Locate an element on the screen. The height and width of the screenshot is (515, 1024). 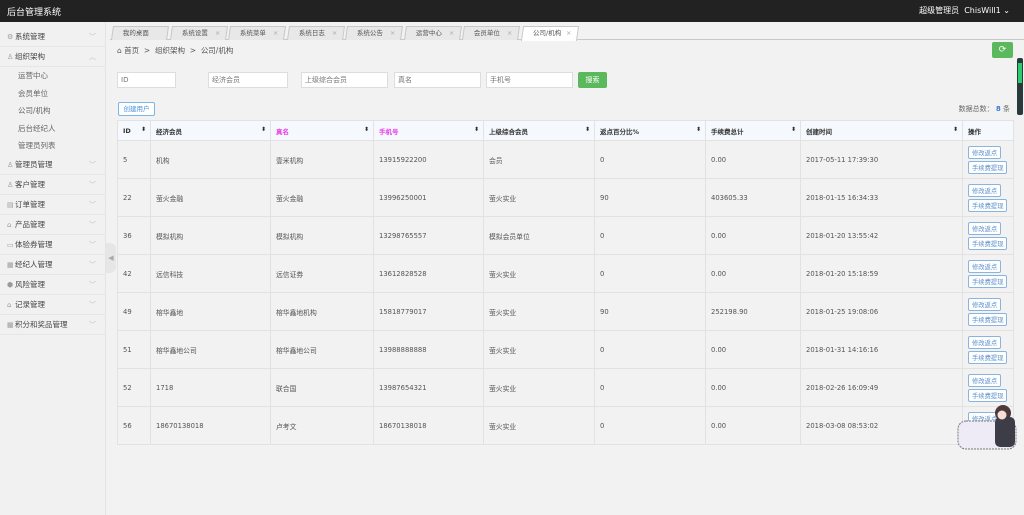
page-scrollbar is located at coordinates (1020, 86).